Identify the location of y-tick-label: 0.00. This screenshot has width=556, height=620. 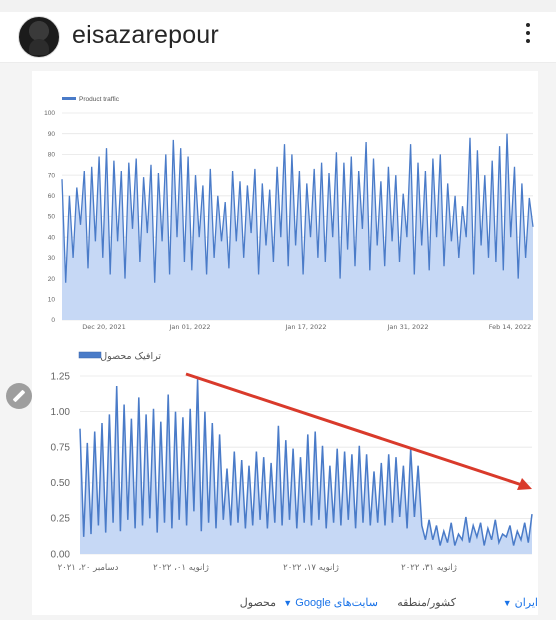
(61, 554).